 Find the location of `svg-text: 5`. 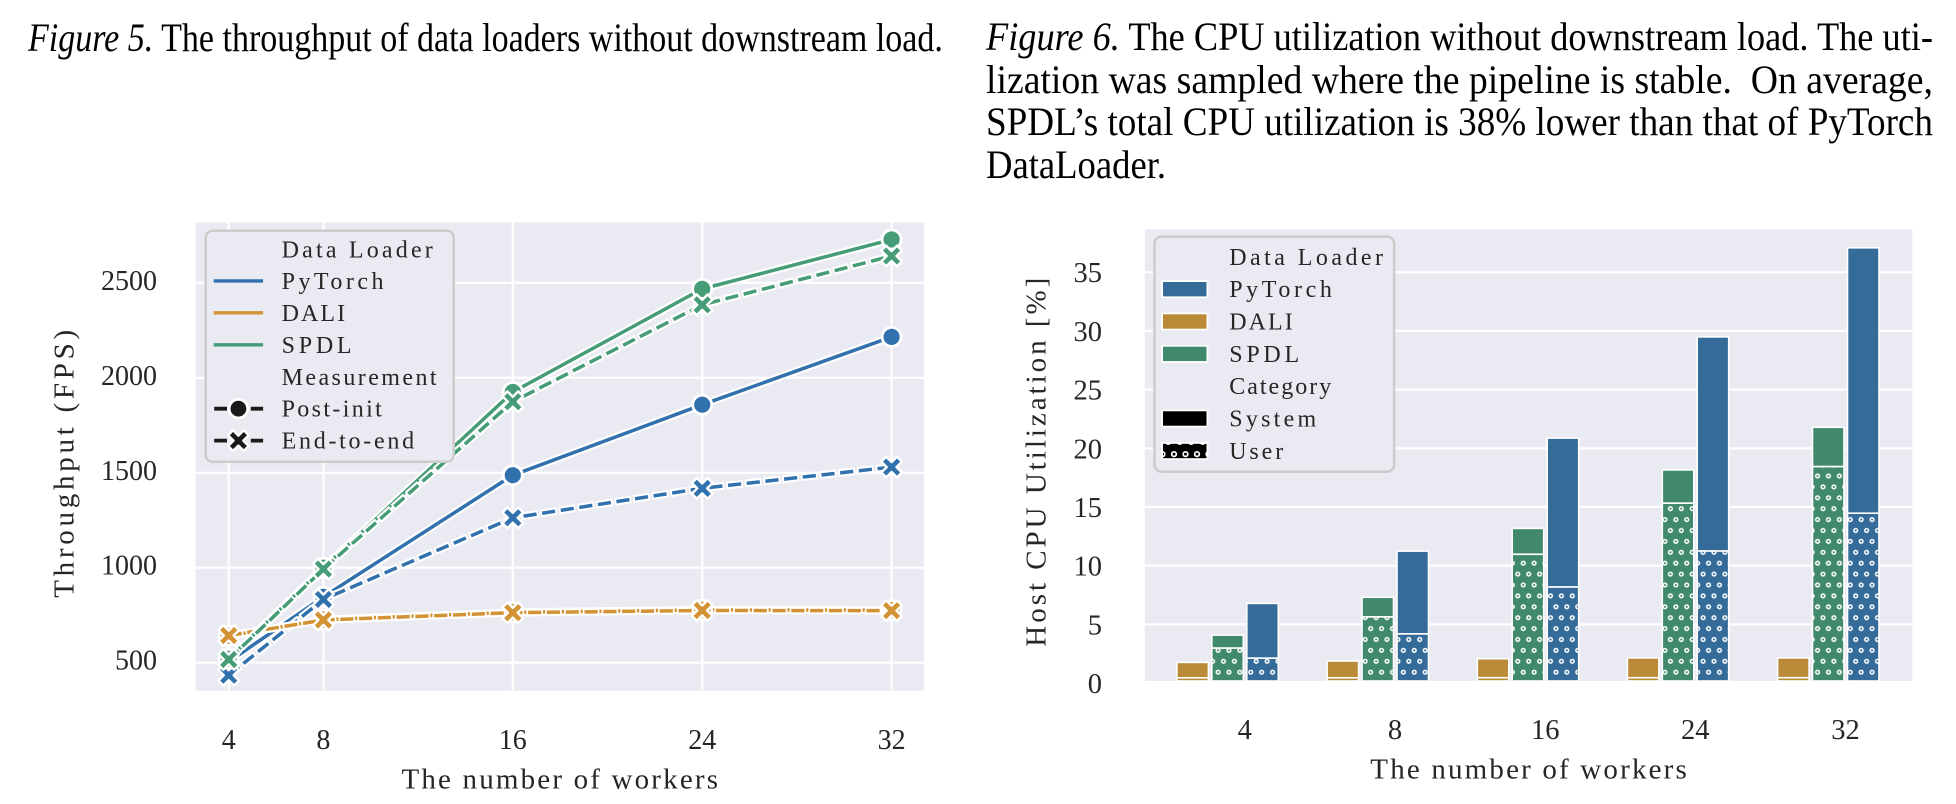

svg-text: 5 is located at coordinates (1095, 625).